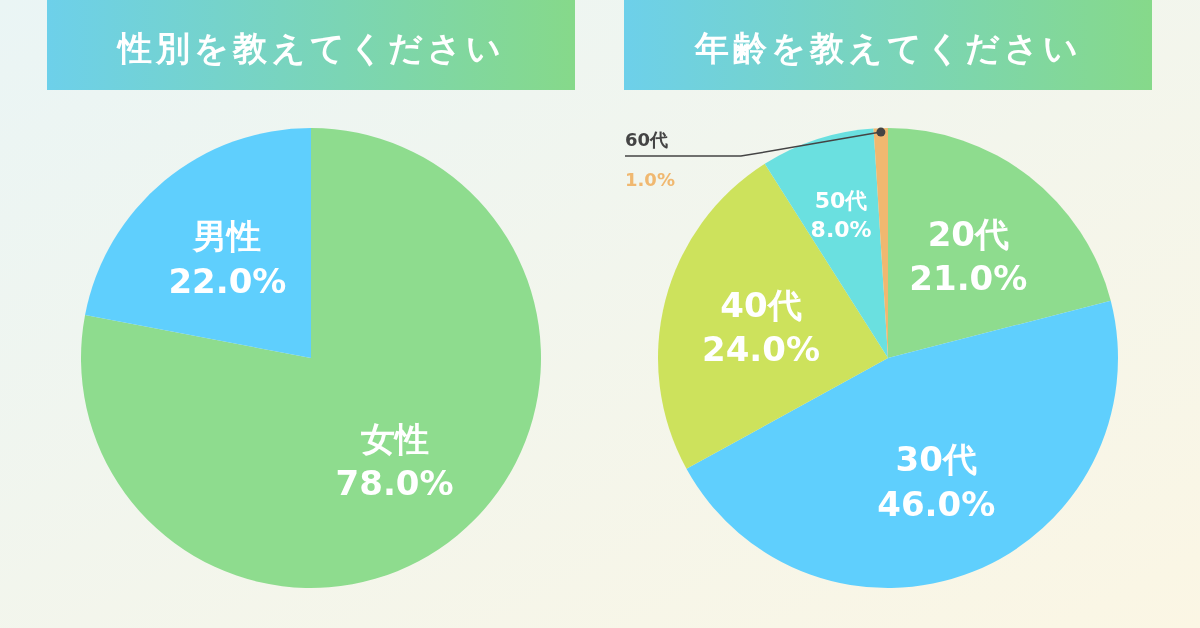 Image resolution: width=1200 pixels, height=628 pixels. What do you see at coordinates (761, 349) in the screenshot?
I see `data-label: 24.0%` at bounding box center [761, 349].